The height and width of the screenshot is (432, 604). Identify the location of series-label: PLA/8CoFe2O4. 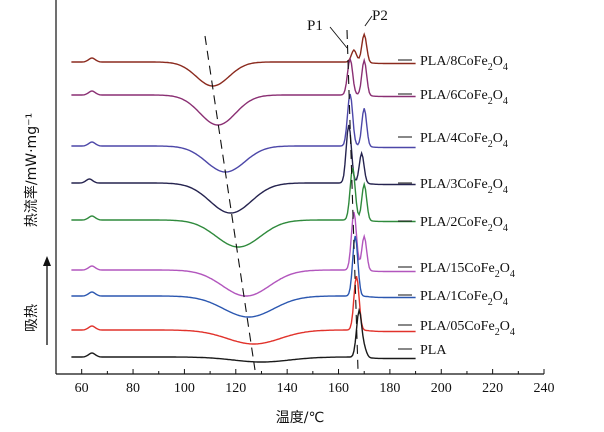
(464, 63).